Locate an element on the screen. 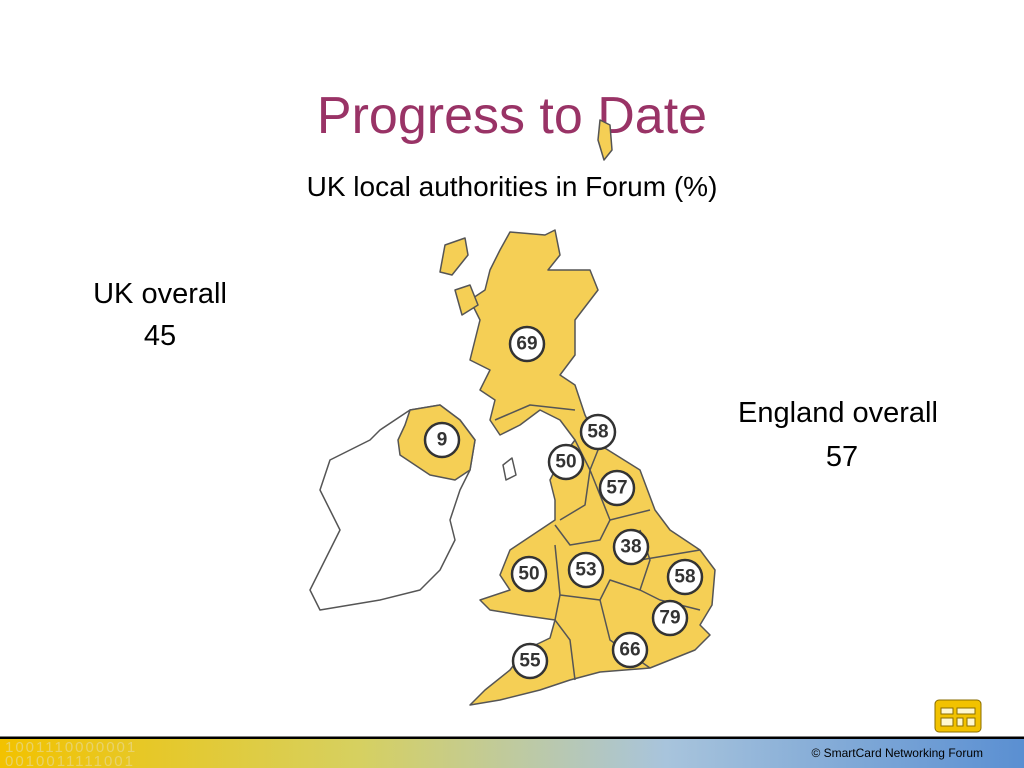 This screenshot has width=1024, height=768. uk-overall-label: UK overall is located at coordinates (160, 294).